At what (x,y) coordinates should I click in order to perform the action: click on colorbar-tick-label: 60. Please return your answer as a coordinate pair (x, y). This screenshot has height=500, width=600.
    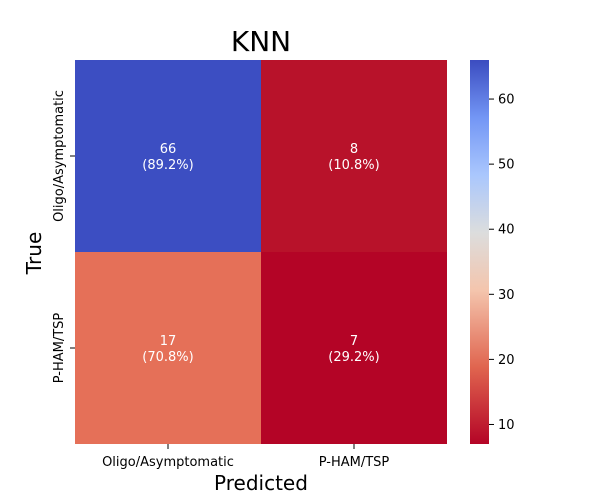
    Looking at the image, I should click on (506, 100).